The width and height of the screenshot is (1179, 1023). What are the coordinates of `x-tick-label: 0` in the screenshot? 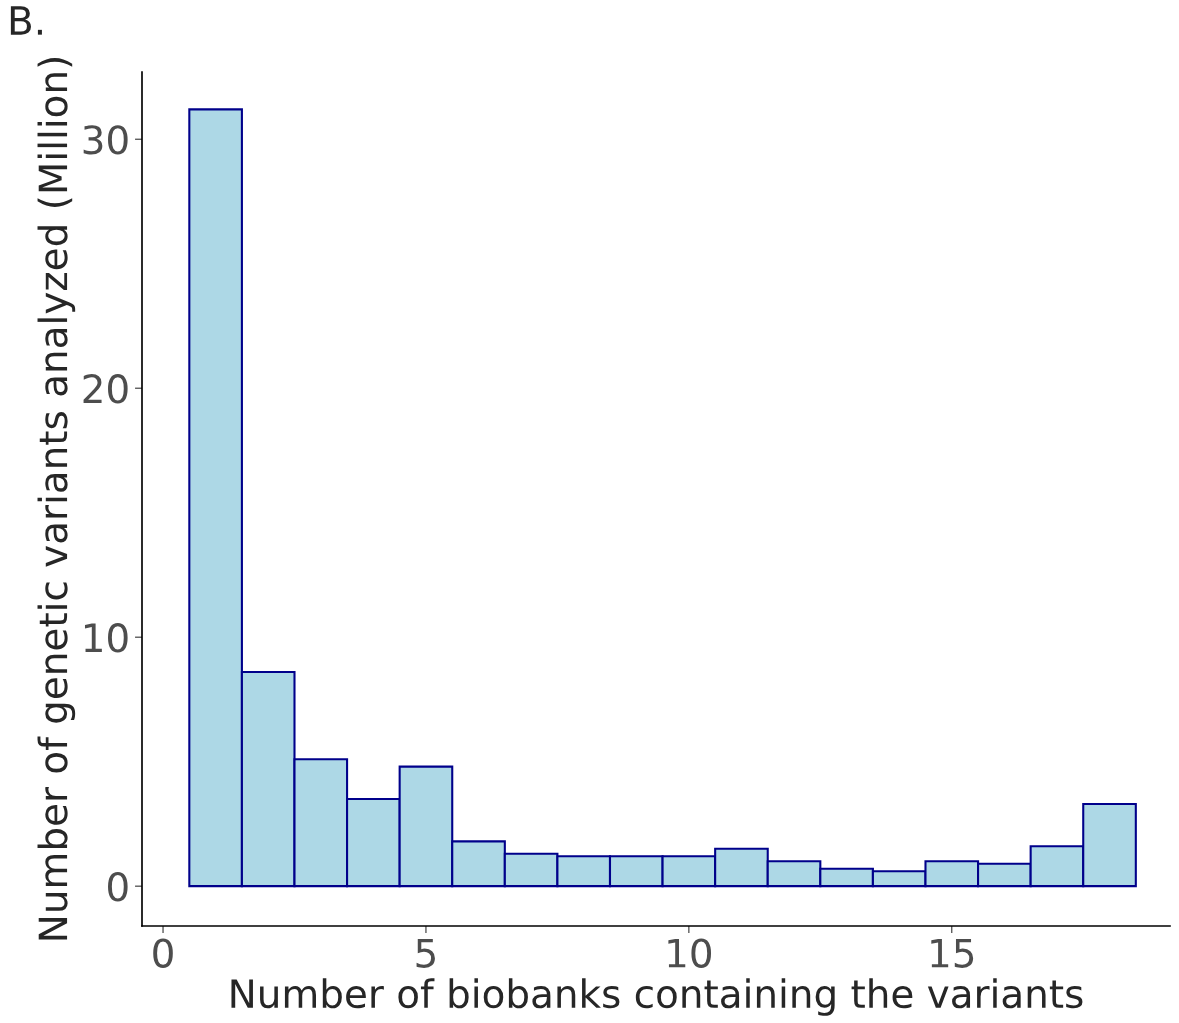 It's located at (163, 953).